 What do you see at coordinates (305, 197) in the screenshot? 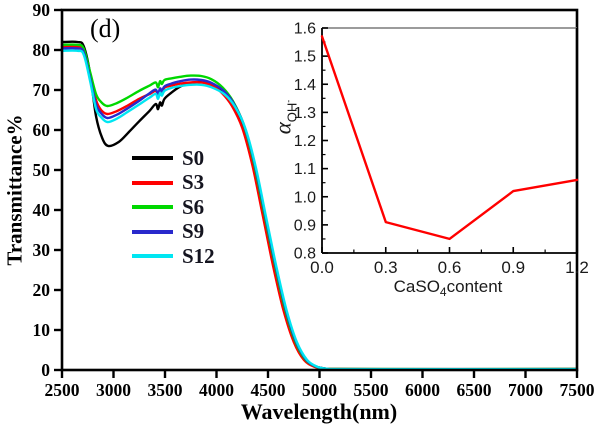
I see `inset-y-tick-label: 1.0` at bounding box center [305, 197].